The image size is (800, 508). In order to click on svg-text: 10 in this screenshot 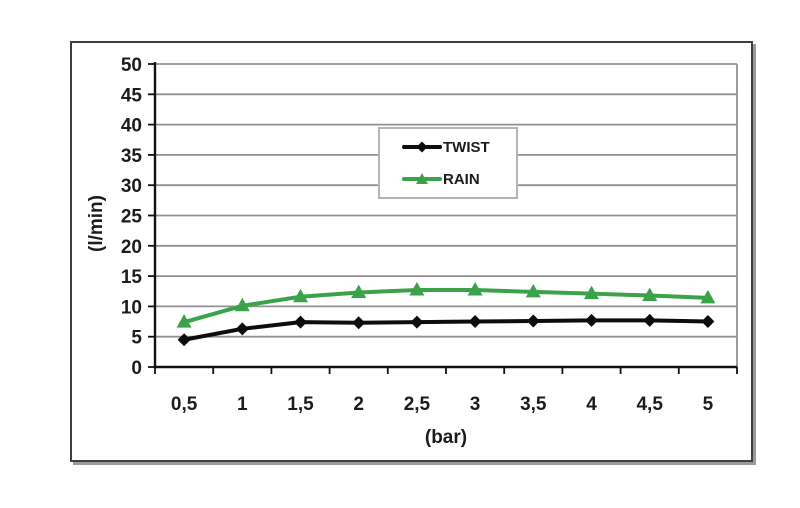, I will do `click(131, 307)`.